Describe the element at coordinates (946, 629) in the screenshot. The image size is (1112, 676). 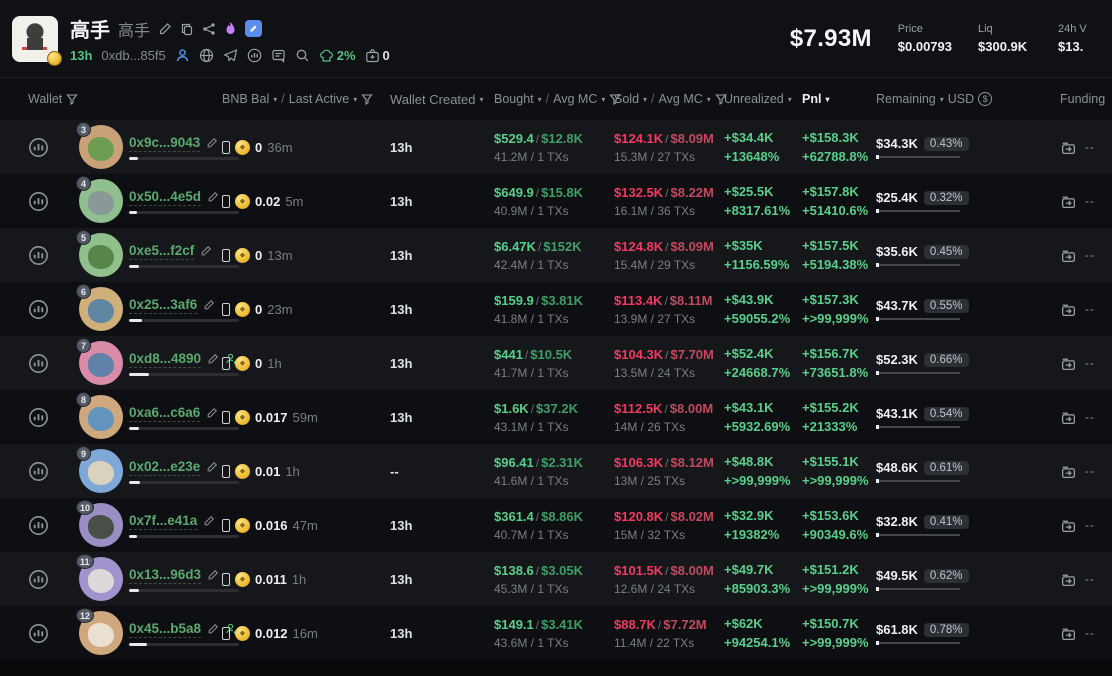
I see `remaining-pct-badge: 0.78%` at that location.